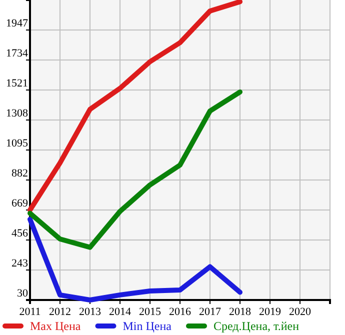 Image resolution: width=345 pixels, height=335 pixels. Describe the element at coordinates (17, 24) in the screenshot. I see `y-tick-label: 1947` at that location.